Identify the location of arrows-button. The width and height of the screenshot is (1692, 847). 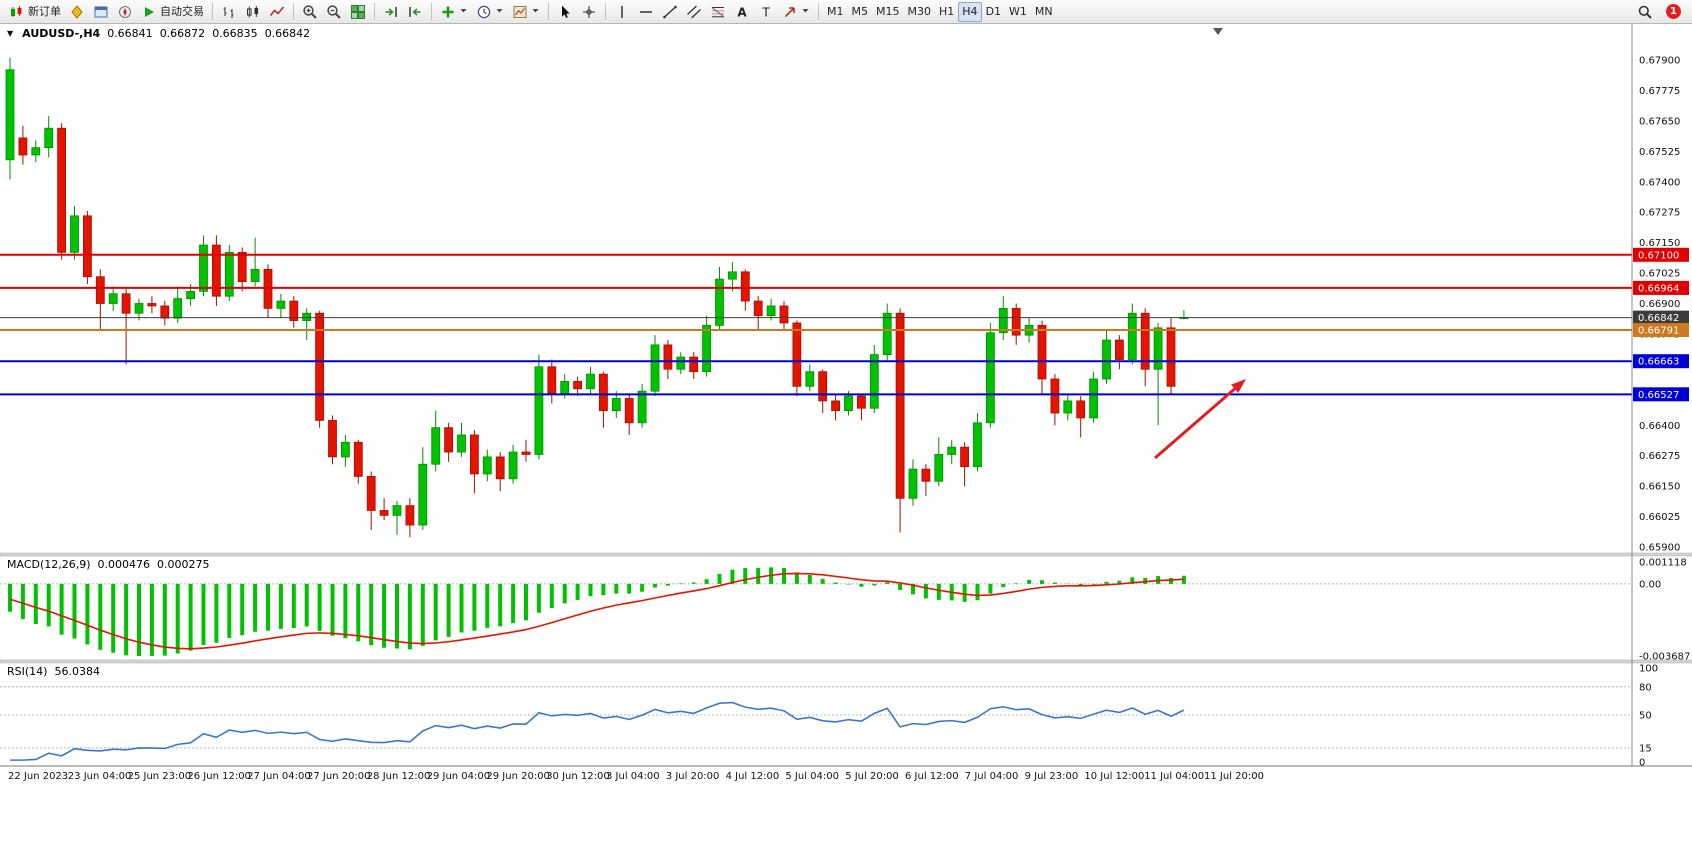
(796, 12).